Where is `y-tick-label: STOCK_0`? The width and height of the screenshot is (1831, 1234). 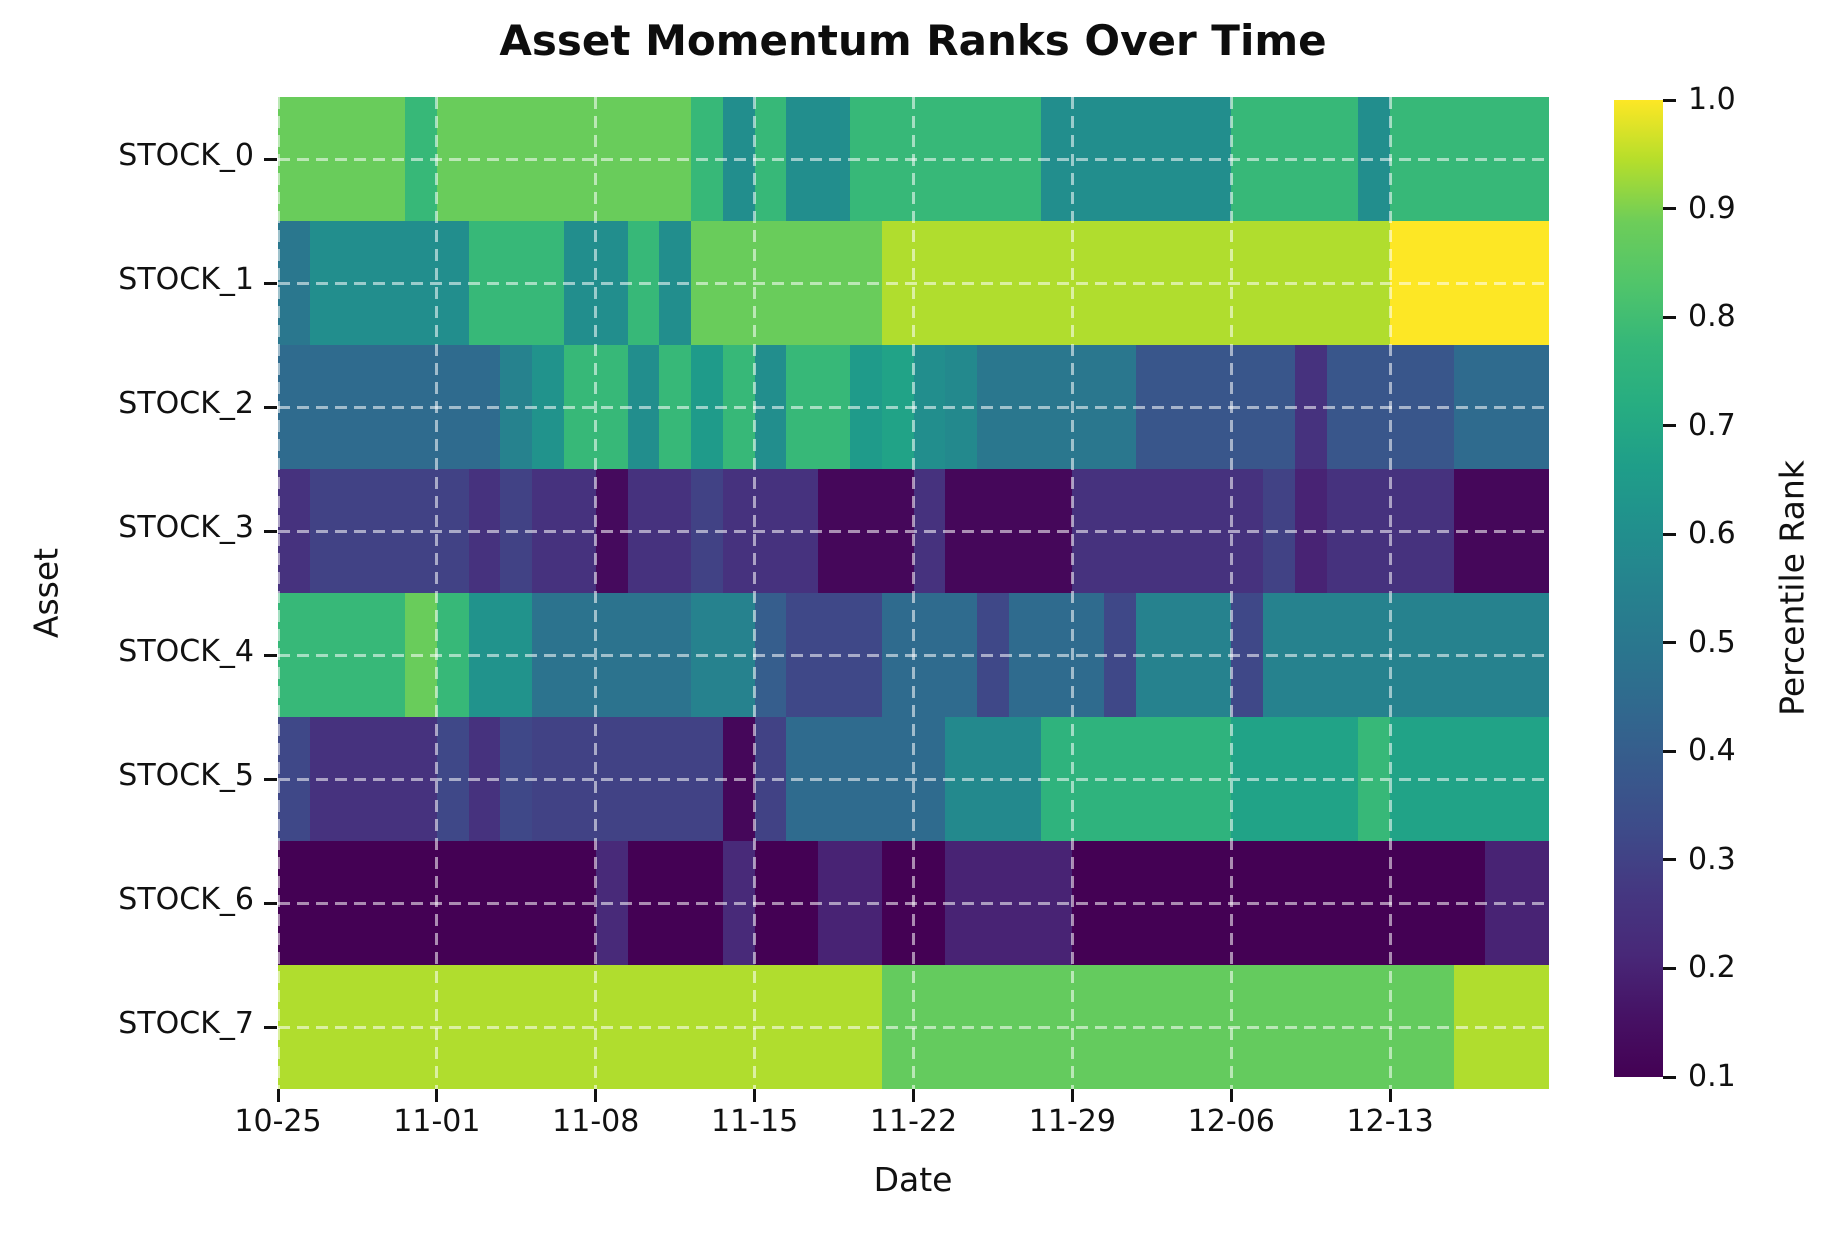
y-tick-label: STOCK_0 is located at coordinates (186, 155).